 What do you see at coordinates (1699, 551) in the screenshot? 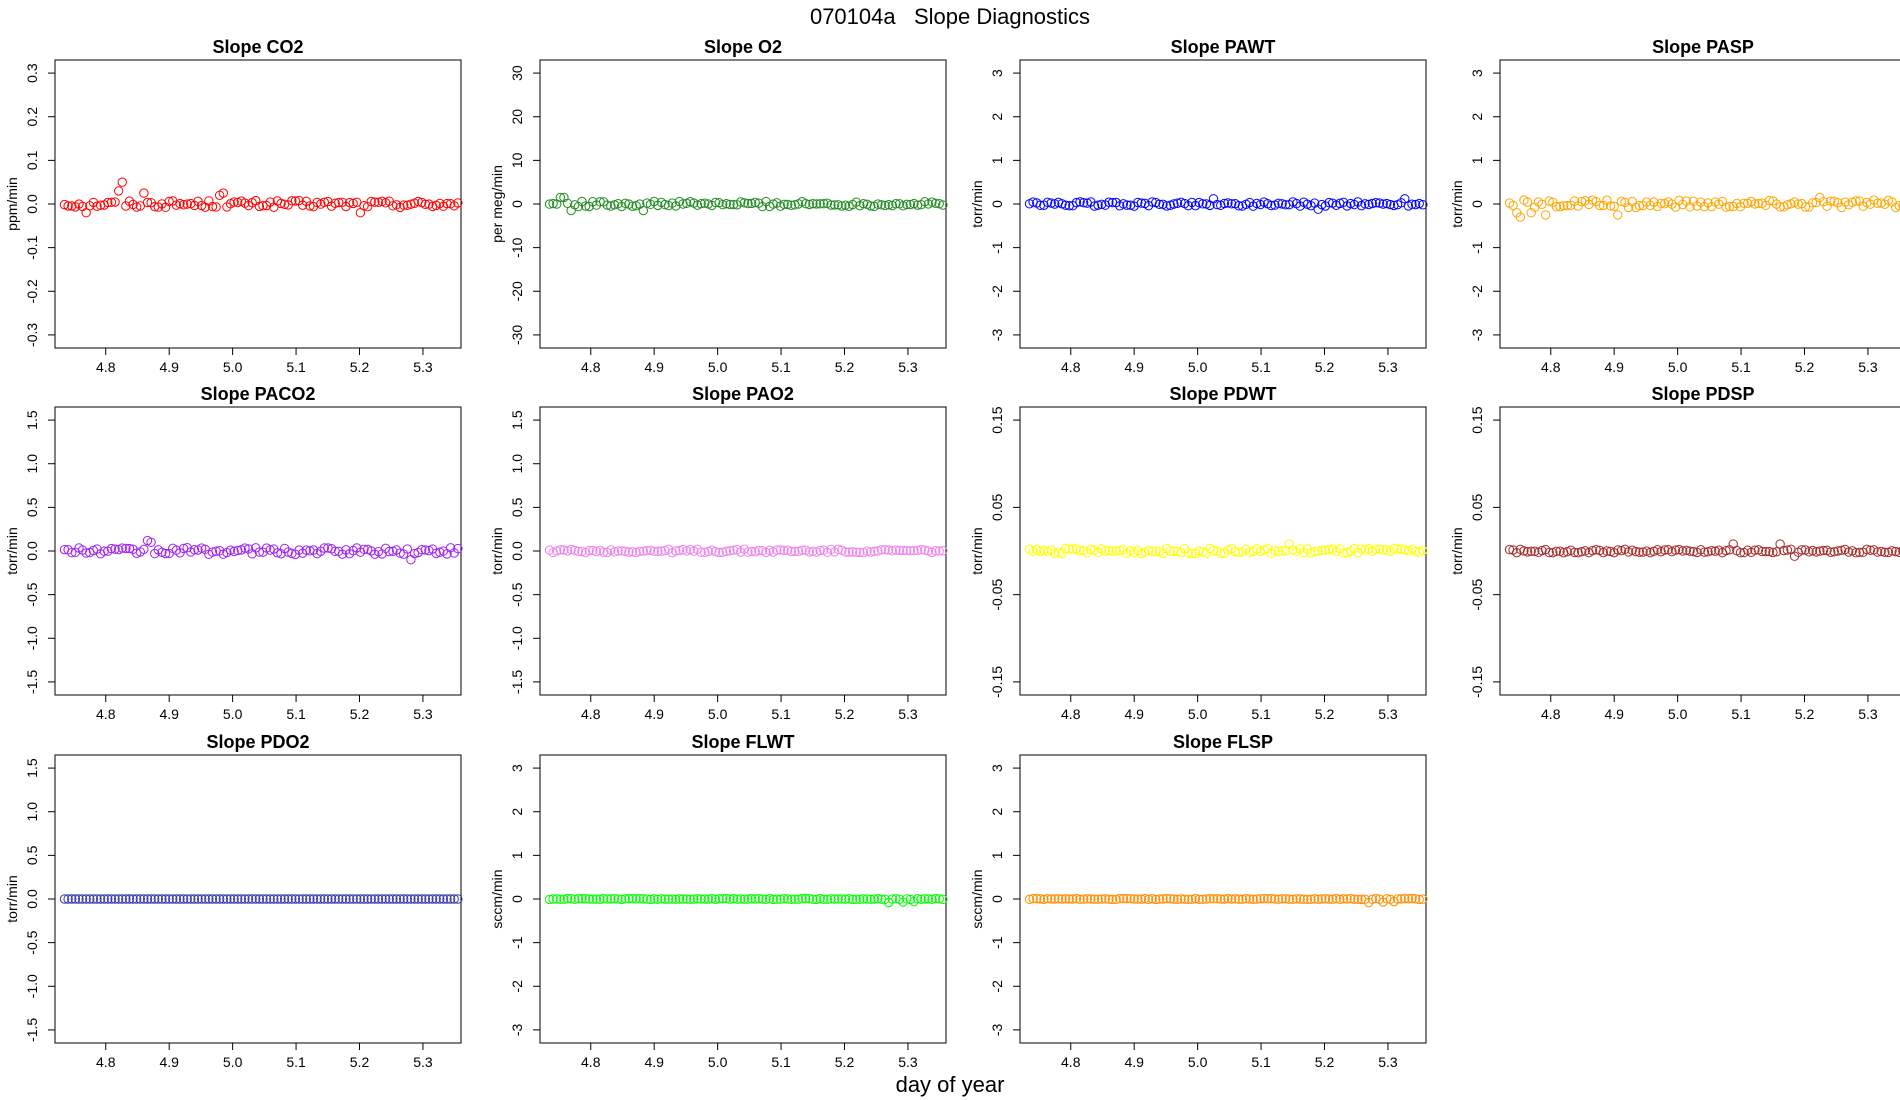
I see `plot-frame` at bounding box center [1699, 551].